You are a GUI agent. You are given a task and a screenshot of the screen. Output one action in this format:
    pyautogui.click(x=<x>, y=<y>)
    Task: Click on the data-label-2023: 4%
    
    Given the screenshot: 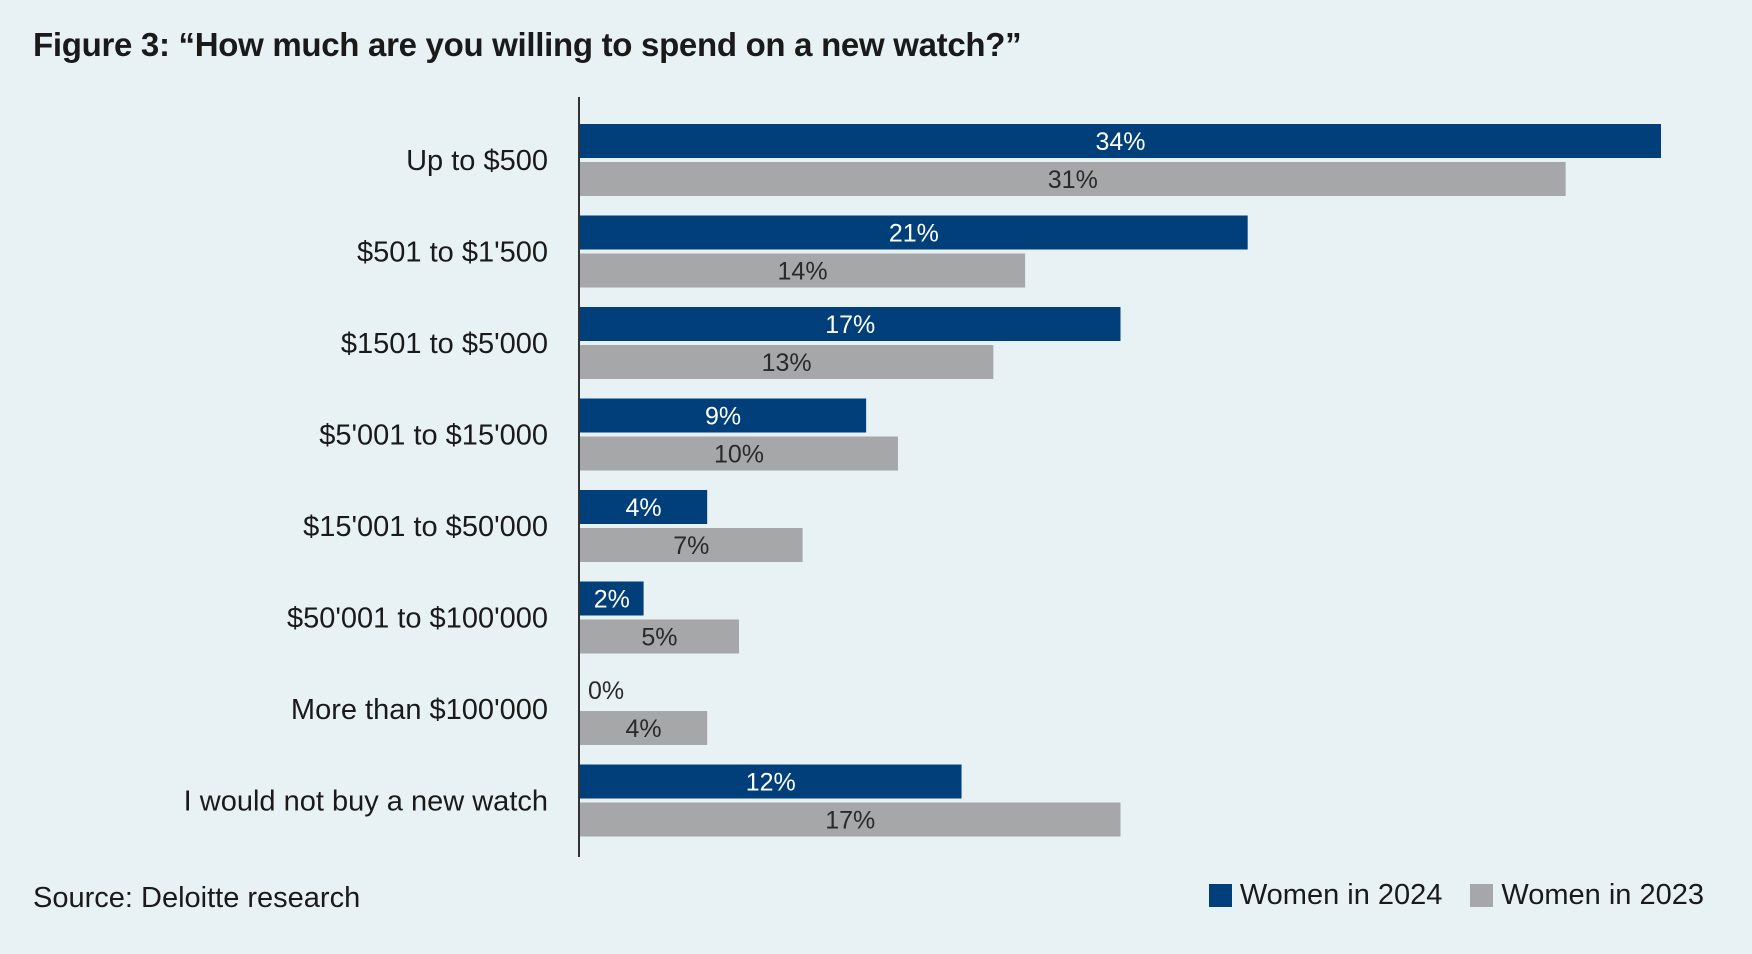 What is the action you would take?
    pyautogui.click(x=644, y=729)
    